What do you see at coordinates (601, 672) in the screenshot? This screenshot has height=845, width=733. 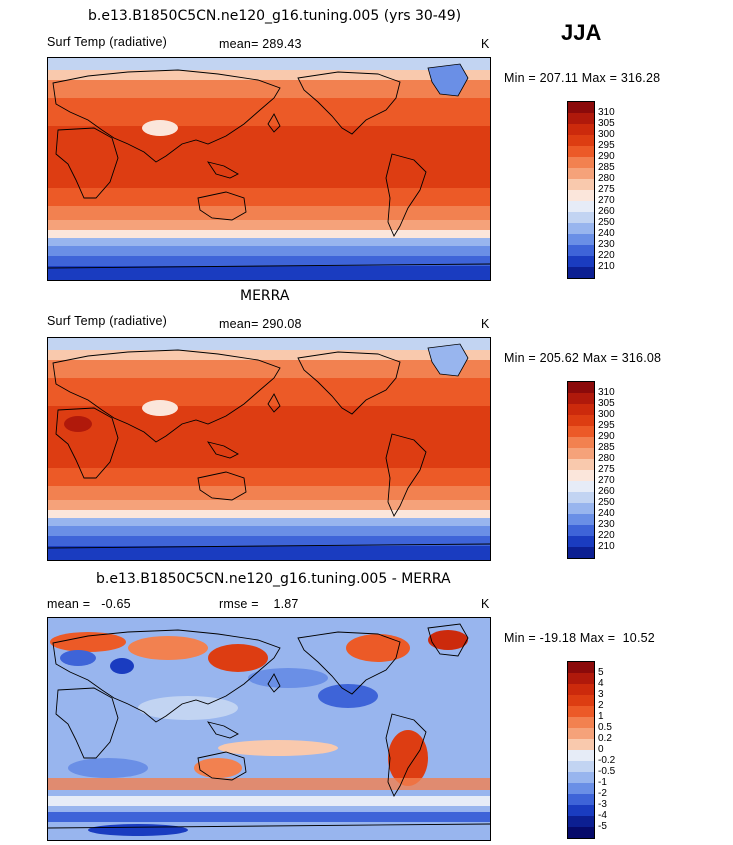 I see `colorbar-tick-label: 5` at bounding box center [601, 672].